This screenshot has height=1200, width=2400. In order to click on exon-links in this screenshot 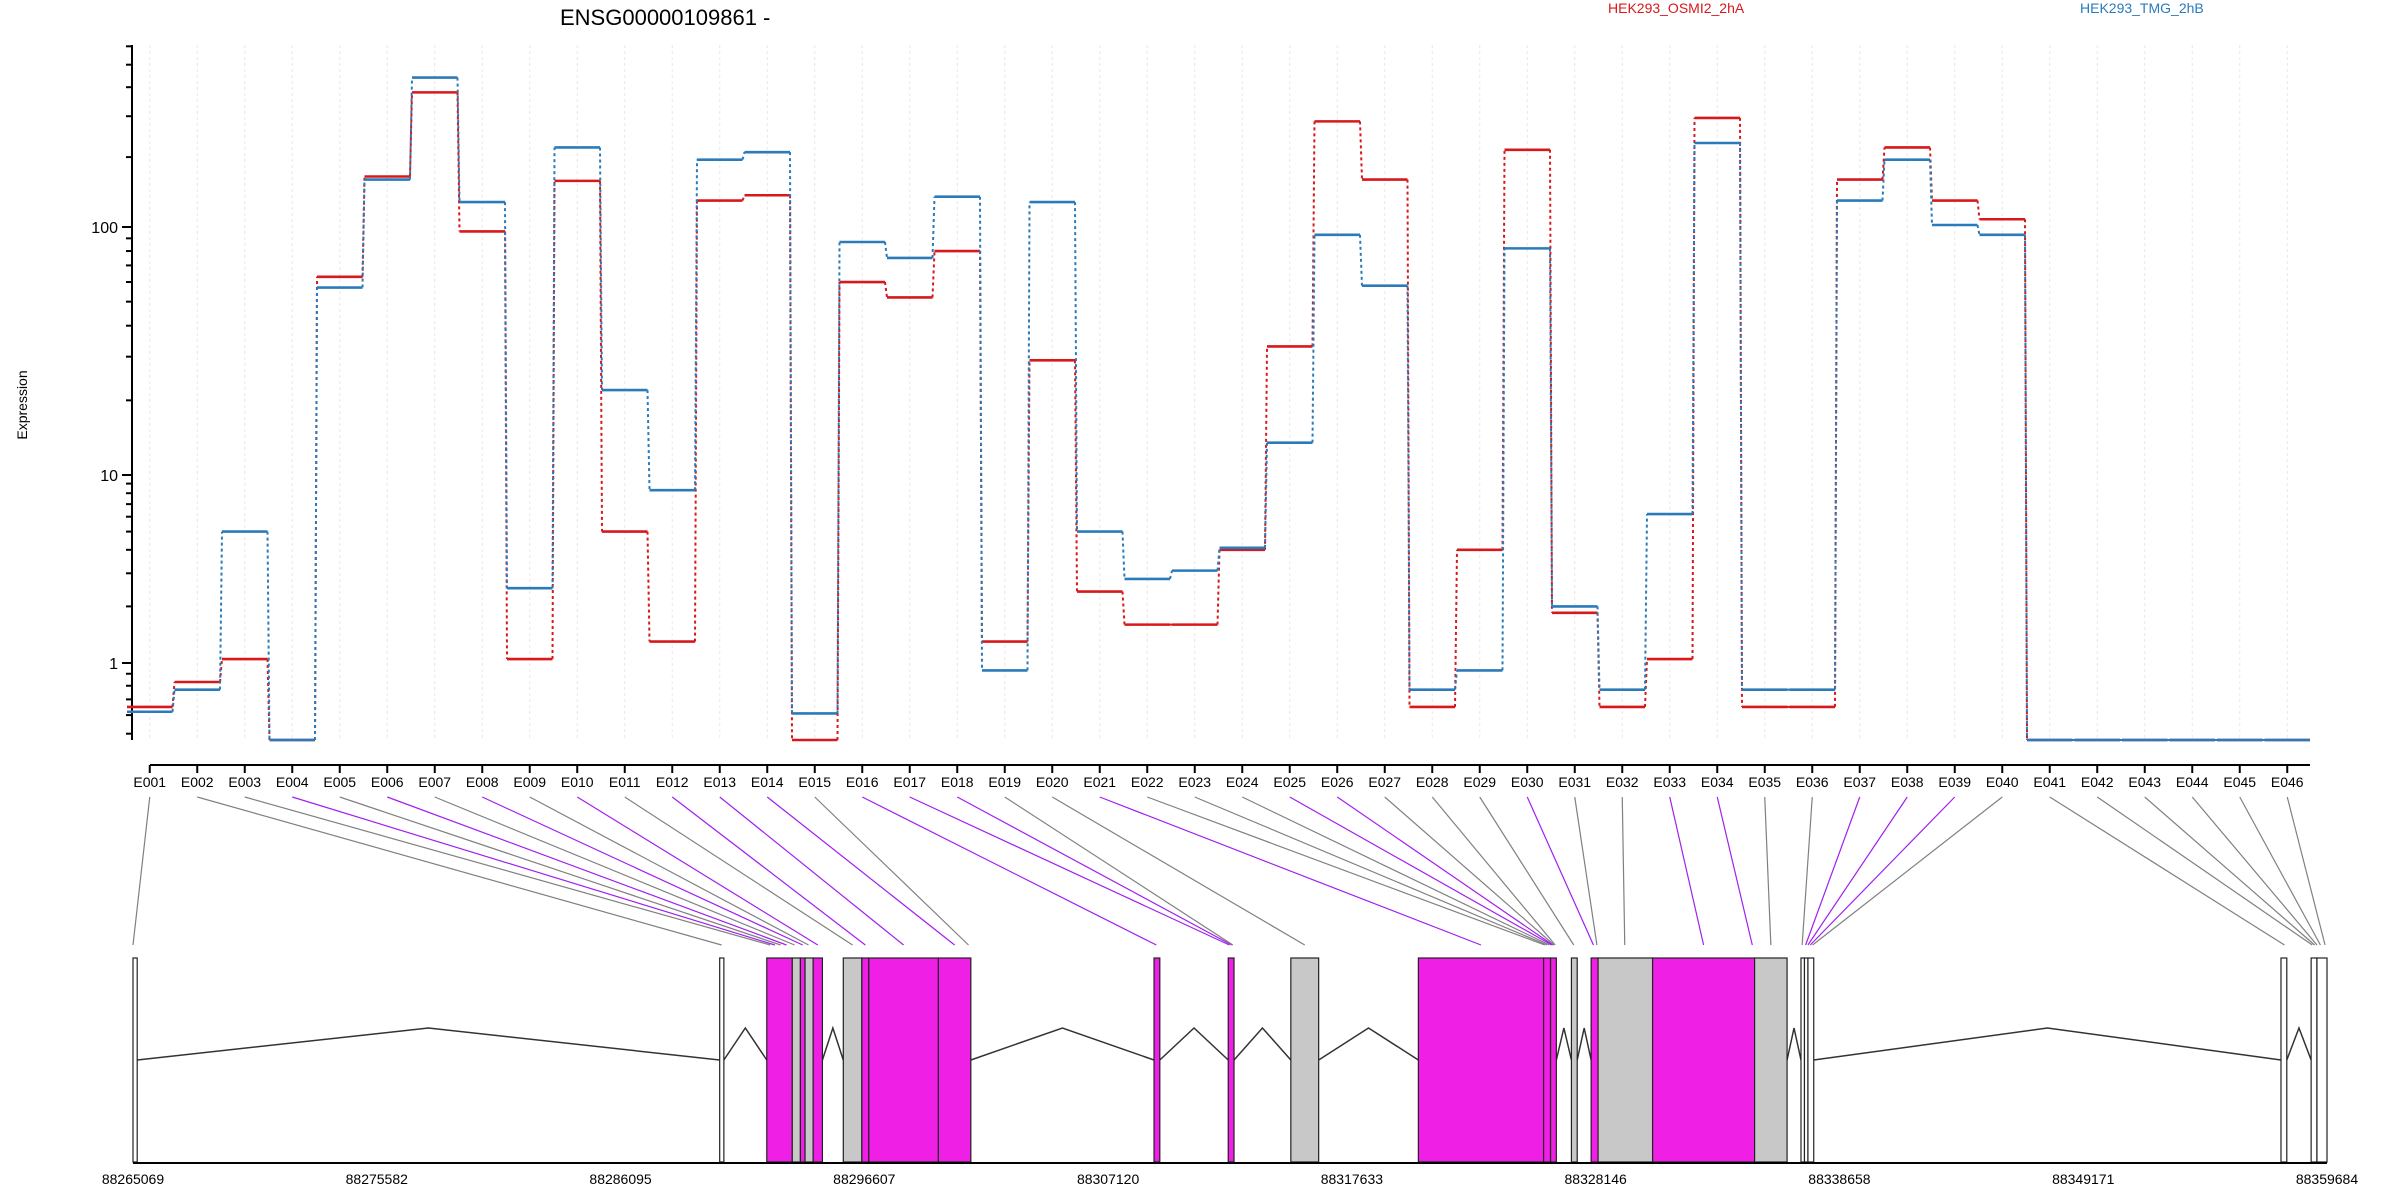, I will do `click(1229, 871)`.